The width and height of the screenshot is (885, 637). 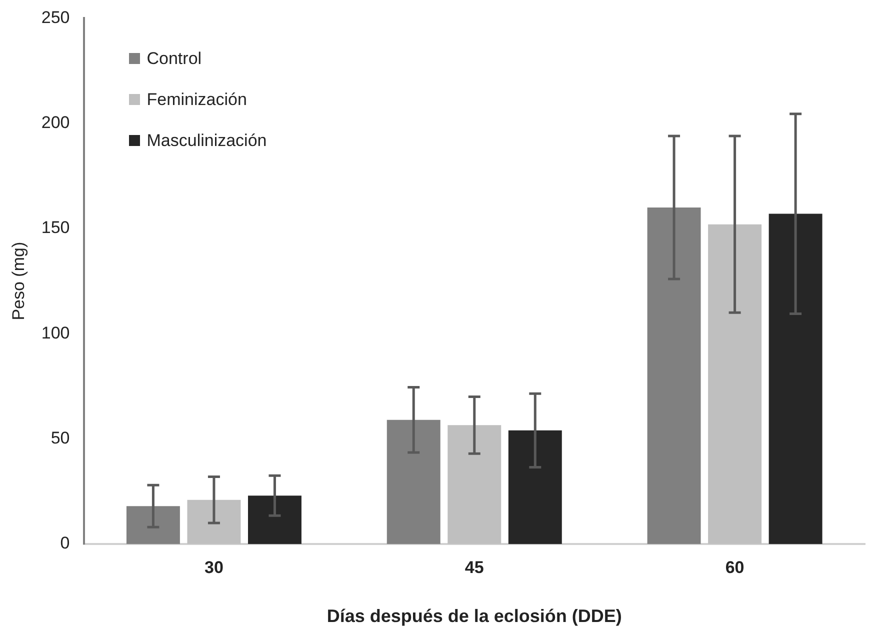 I want to click on y-tick-label: 0, so click(x=65, y=543).